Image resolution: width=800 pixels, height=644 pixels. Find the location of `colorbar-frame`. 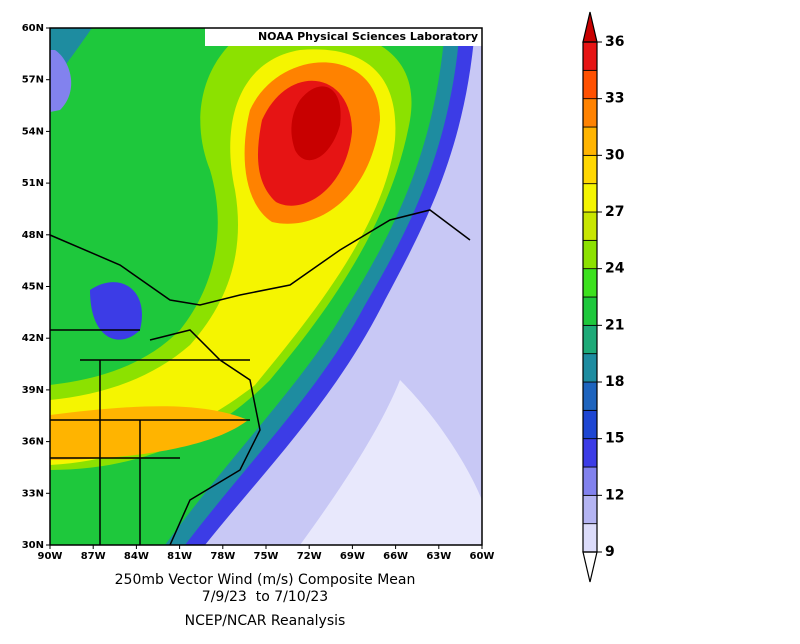

colorbar-frame is located at coordinates (590, 297).